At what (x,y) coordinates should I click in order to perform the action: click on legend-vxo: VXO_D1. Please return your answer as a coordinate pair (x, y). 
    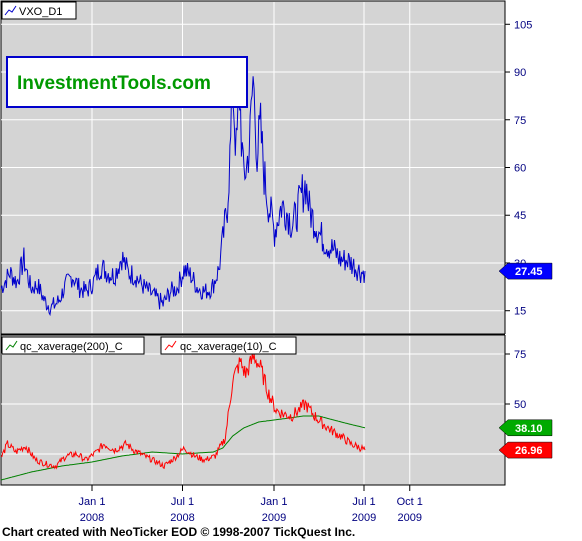
    Looking at the image, I should click on (40, 12).